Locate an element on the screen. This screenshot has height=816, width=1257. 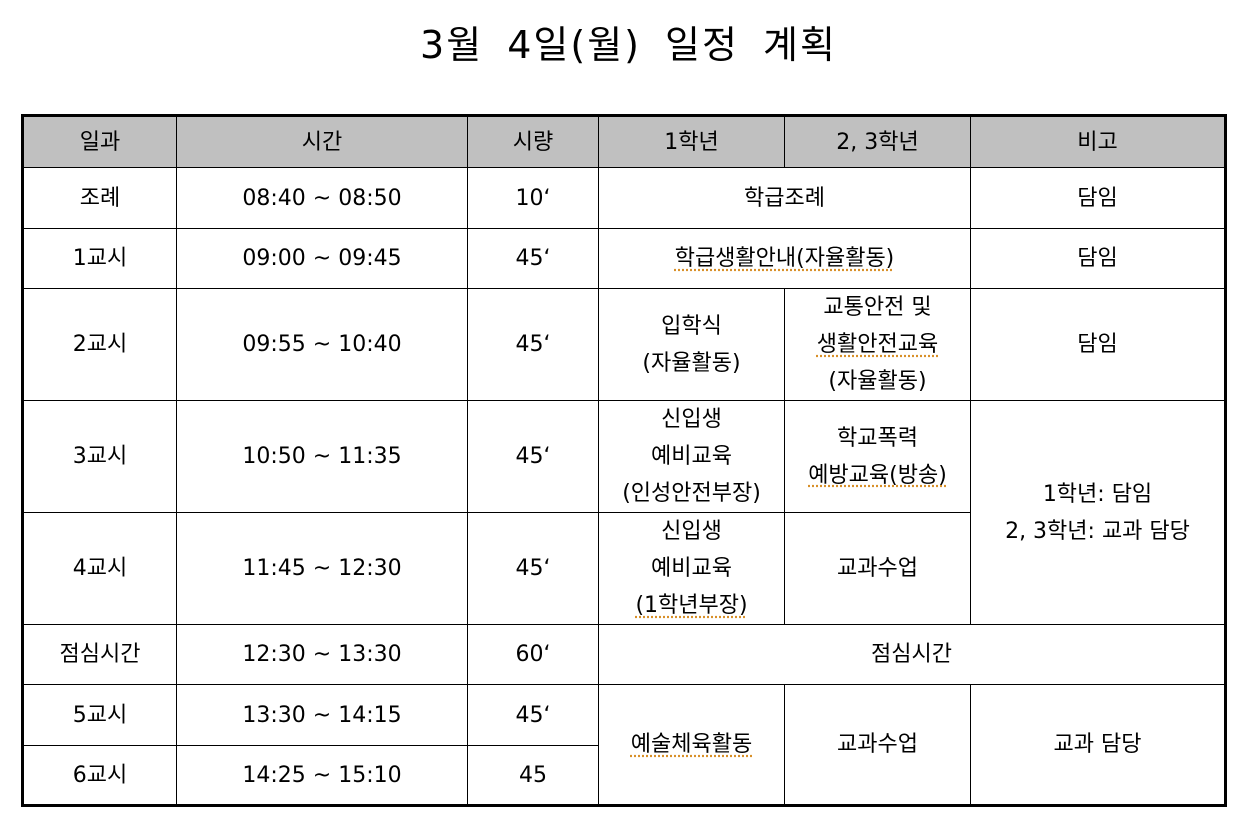
minutes-cell: 10‘ is located at coordinates (533, 198).